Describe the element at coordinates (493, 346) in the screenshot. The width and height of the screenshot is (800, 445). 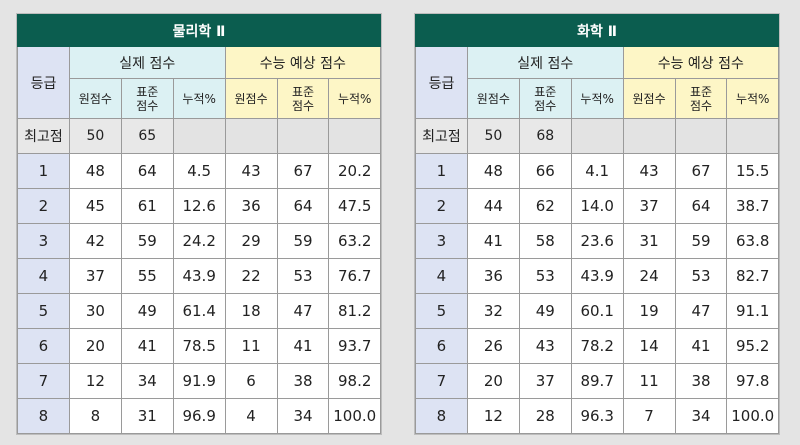
I see `actual-raw-cell: 26` at that location.